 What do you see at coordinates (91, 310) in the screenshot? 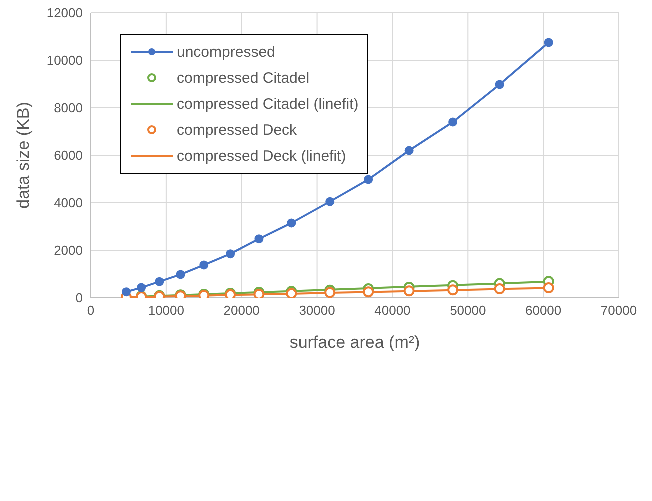
I see `x-tick-label: 0` at bounding box center [91, 310].